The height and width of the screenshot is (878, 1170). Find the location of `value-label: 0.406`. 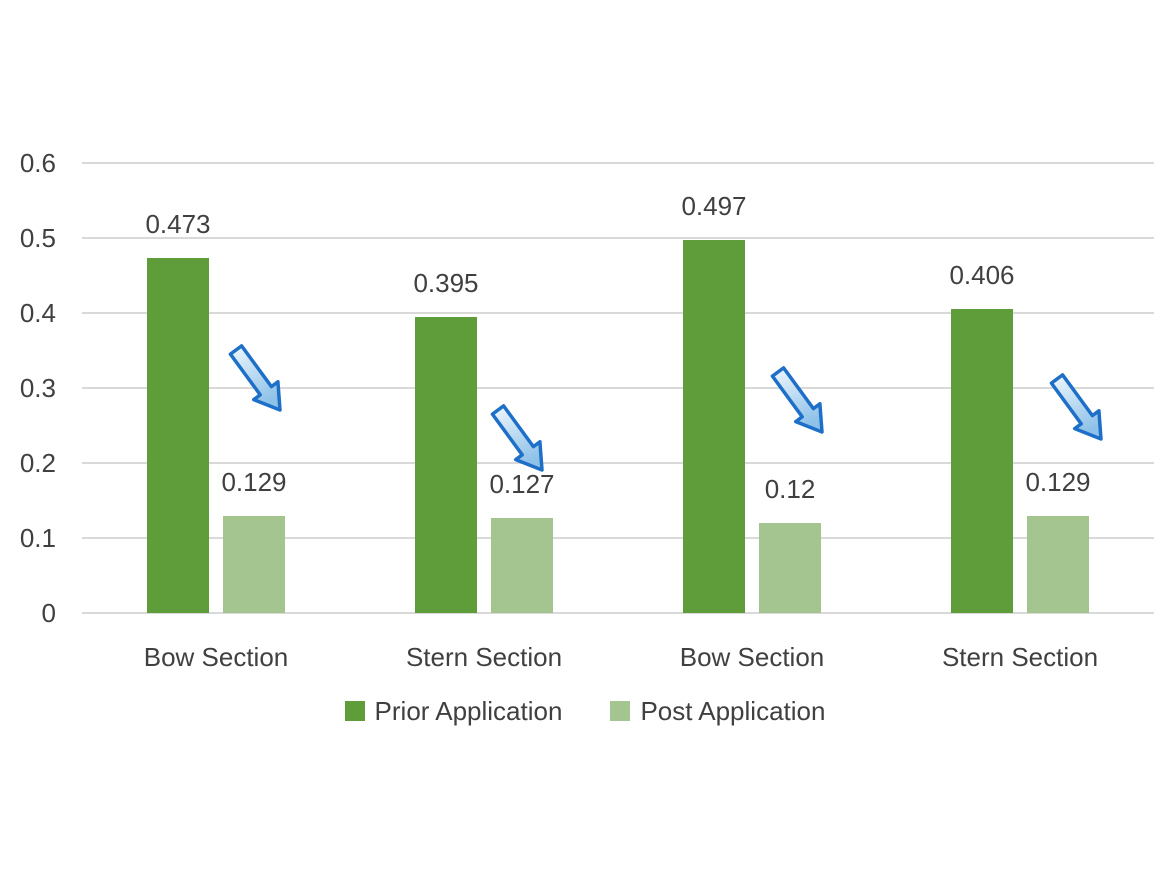

value-label: 0.406 is located at coordinates (982, 274).